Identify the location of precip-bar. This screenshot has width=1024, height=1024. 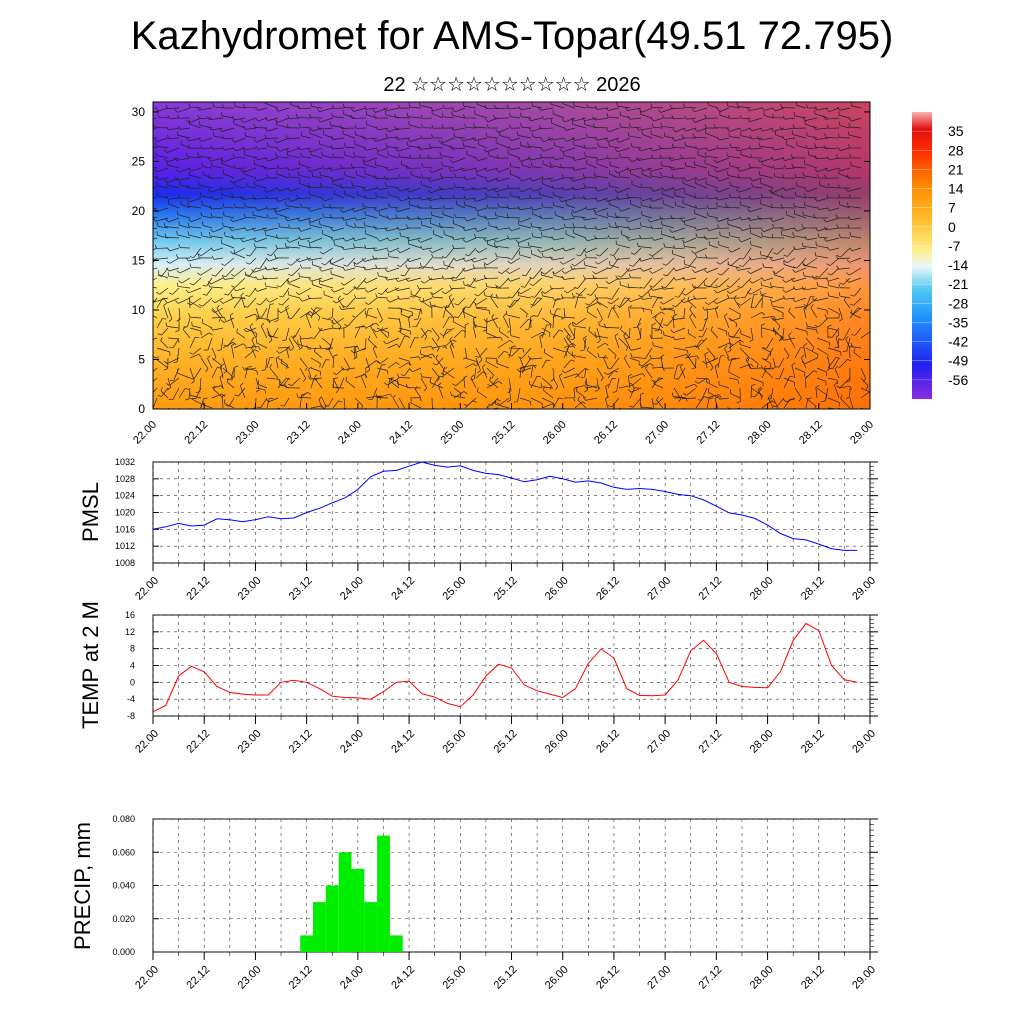
(306, 943).